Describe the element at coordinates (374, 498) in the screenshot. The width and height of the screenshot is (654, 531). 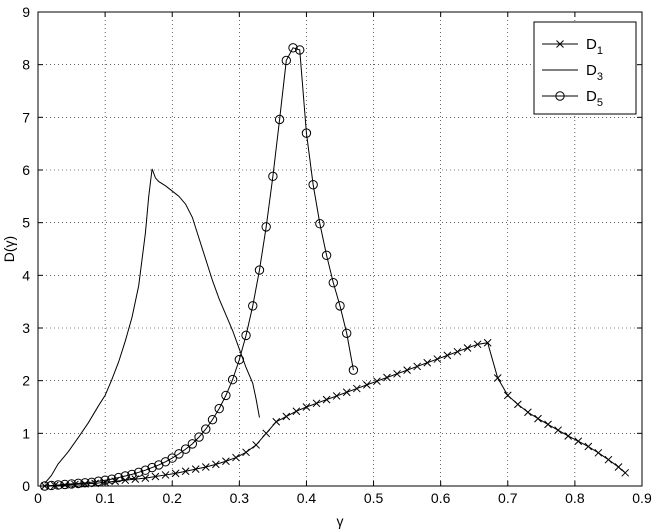
I see `x-tick-label: 0.5` at that location.